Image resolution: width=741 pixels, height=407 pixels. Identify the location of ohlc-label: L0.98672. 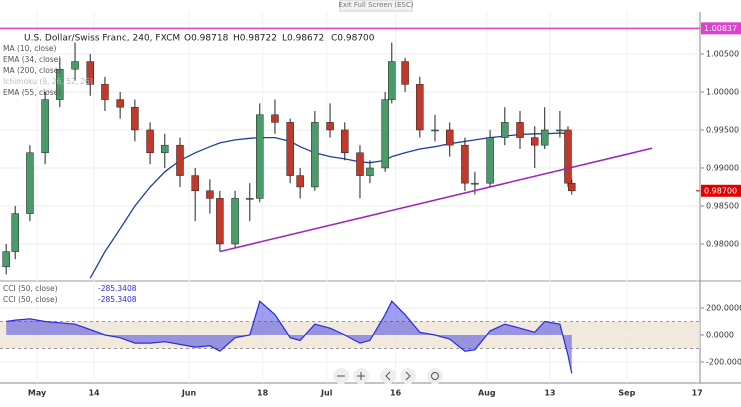
(303, 39).